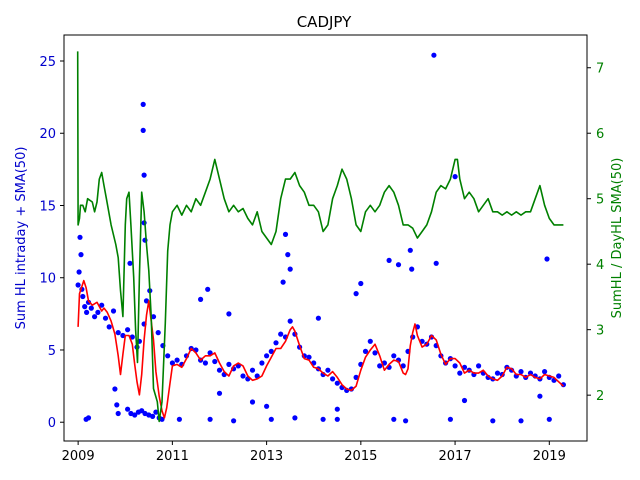  Describe the element at coordinates (595, 233) in the screenshot. I see `y-axis-right: 2 3 4 5 6 7` at that location.